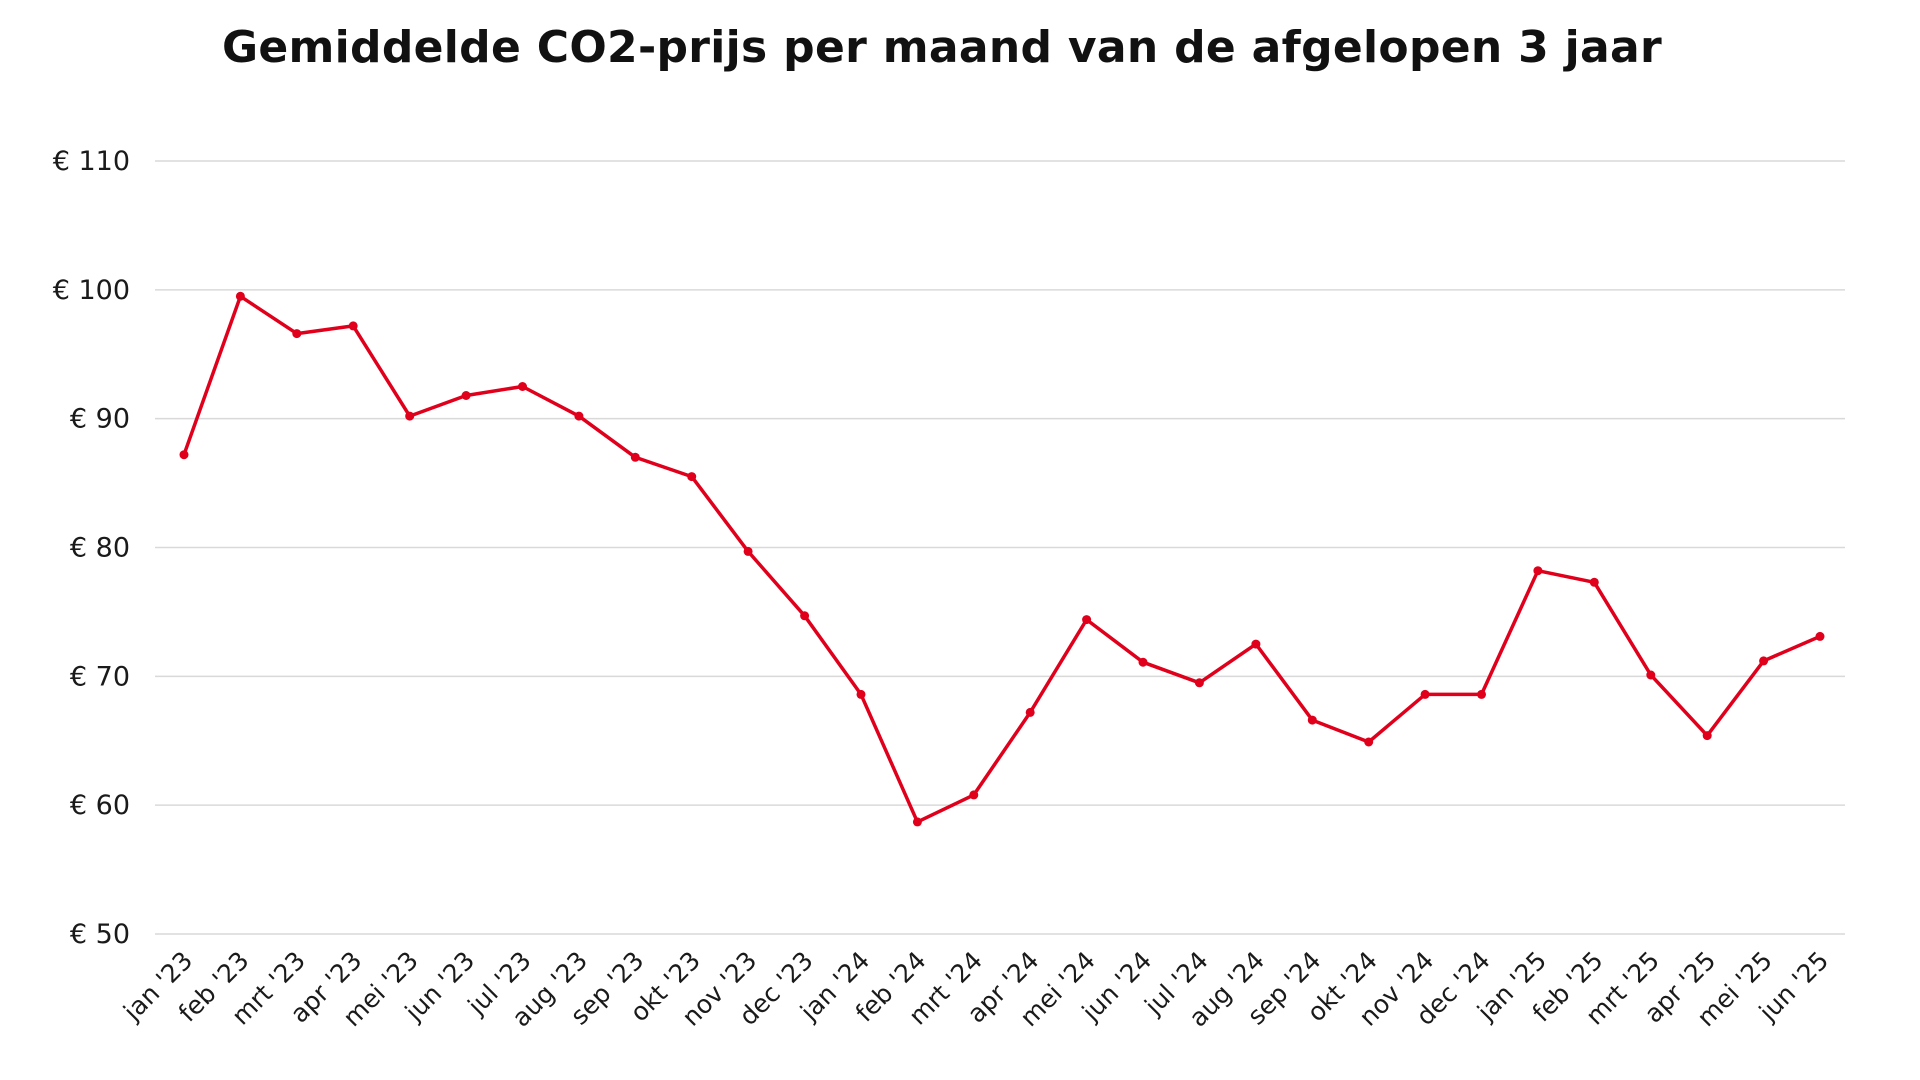  I want to click on y-tick-label: € 110, so click(91, 161).